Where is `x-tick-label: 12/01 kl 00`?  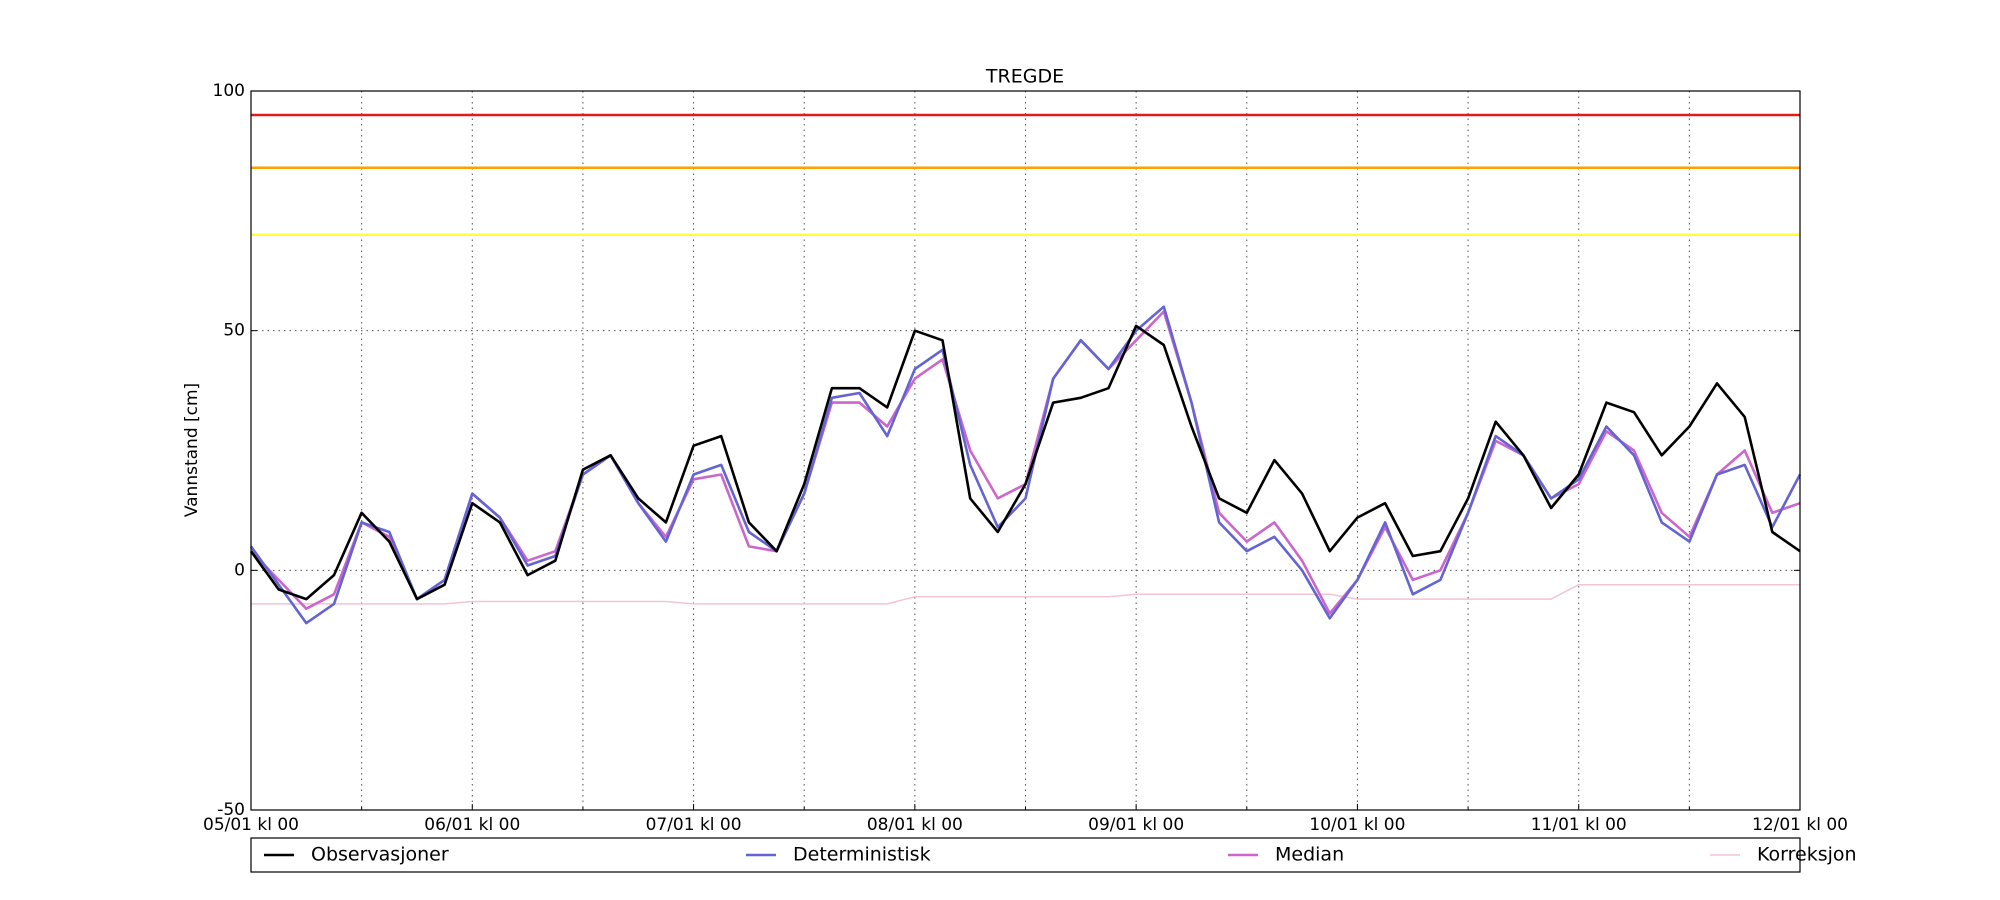 x-tick-label: 12/01 kl 00 is located at coordinates (1800, 825).